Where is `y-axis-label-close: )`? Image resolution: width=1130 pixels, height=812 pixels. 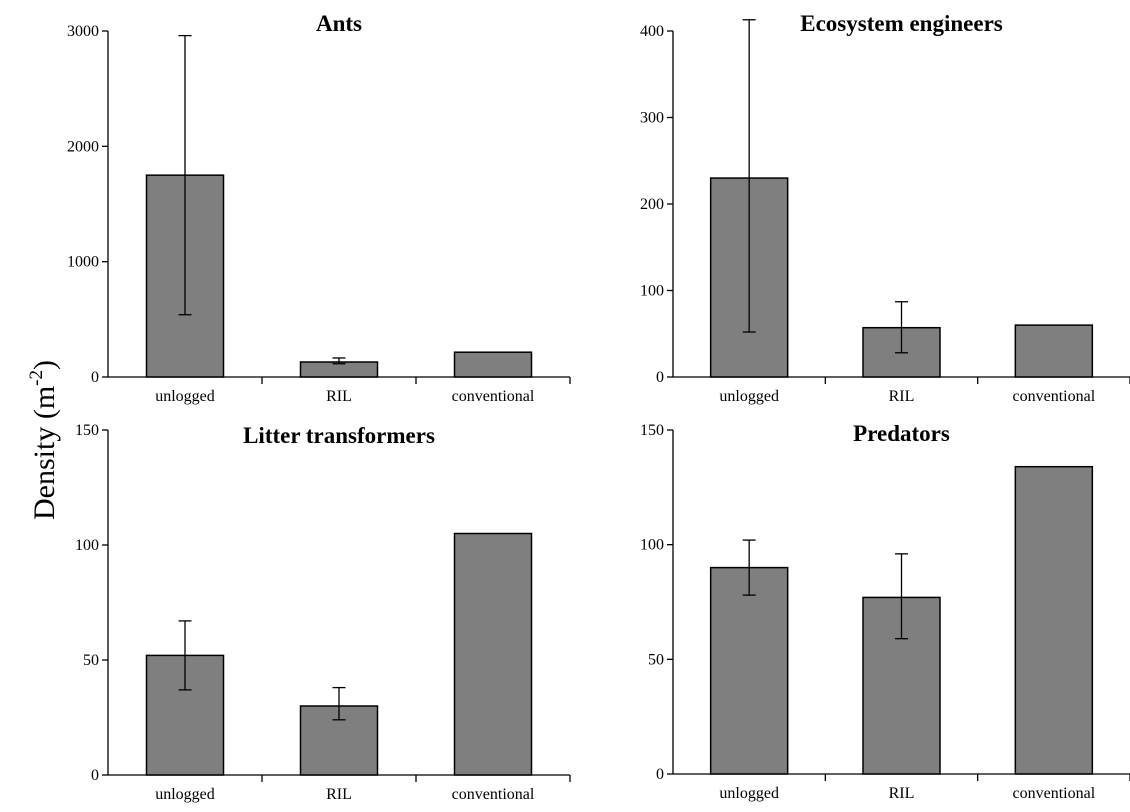
y-axis-label-close: ) is located at coordinates (44, 365).